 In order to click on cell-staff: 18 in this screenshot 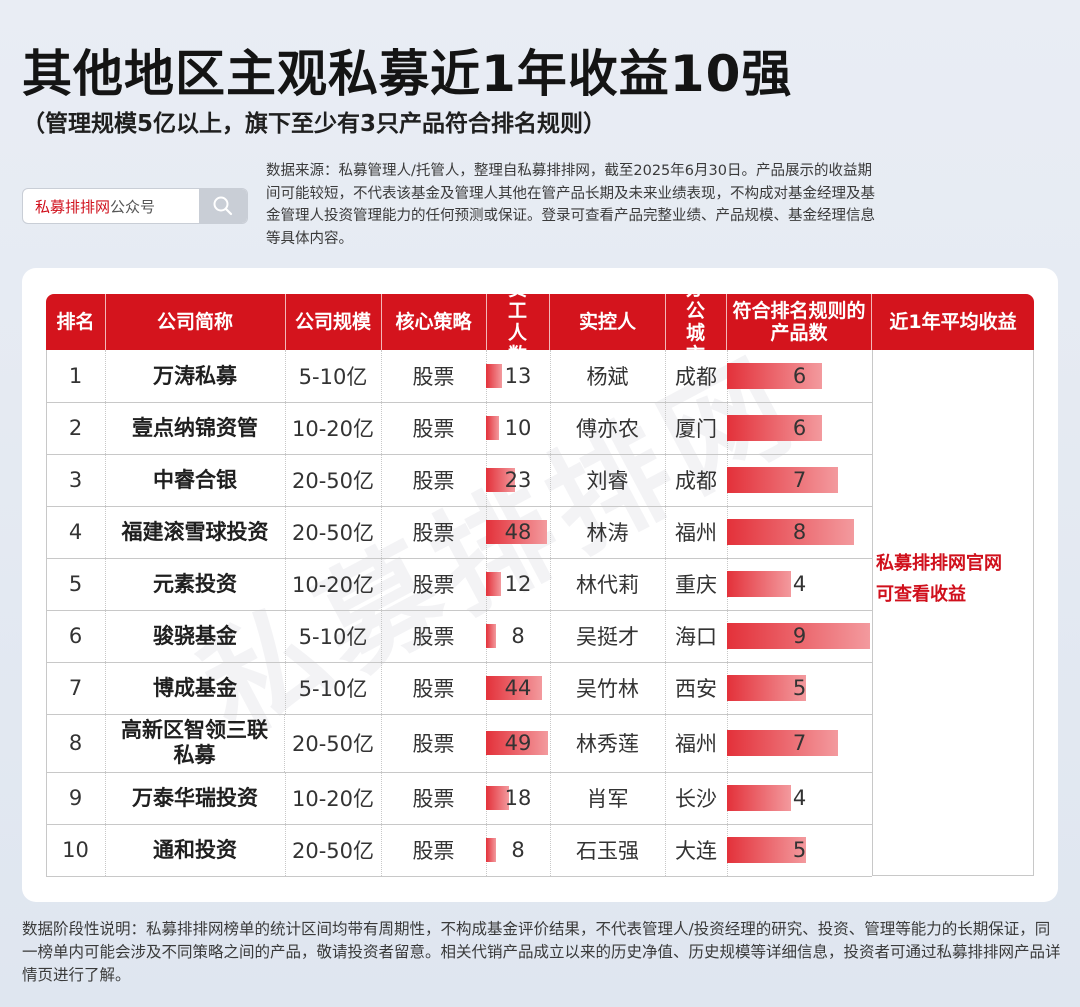, I will do `click(518, 798)`.